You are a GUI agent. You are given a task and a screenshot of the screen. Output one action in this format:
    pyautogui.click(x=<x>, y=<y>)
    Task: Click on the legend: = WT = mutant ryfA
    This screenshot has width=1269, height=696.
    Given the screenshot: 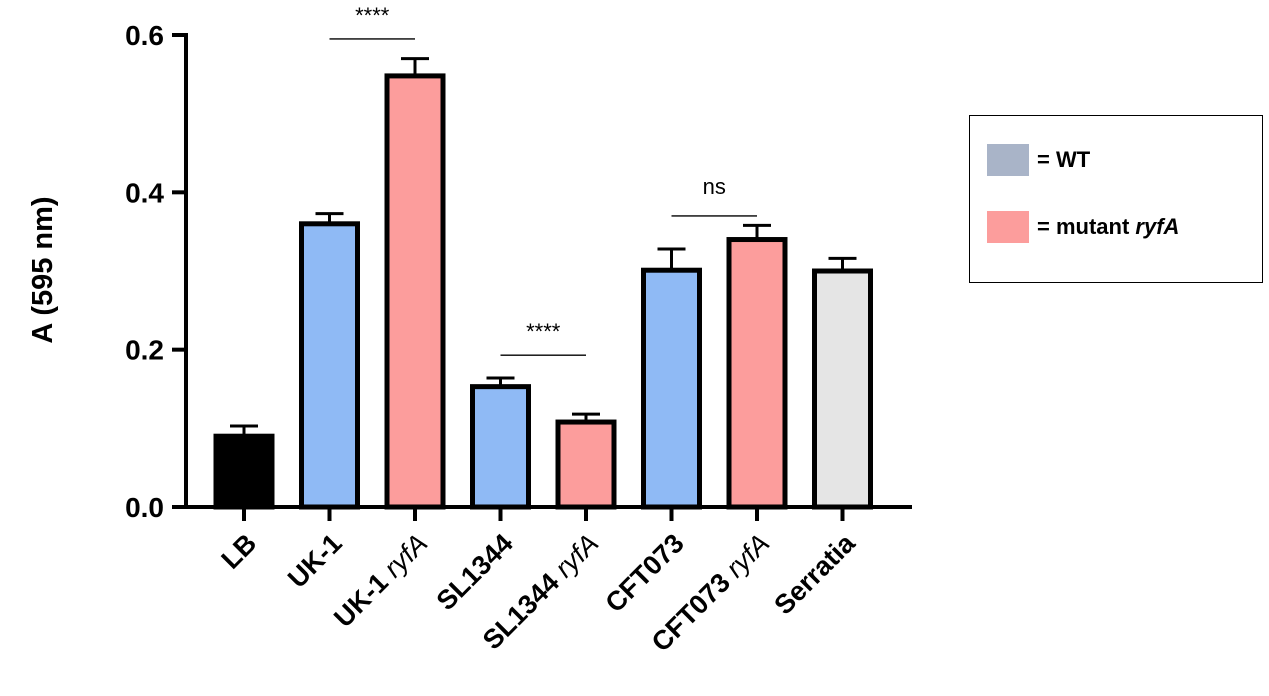 What is the action you would take?
    pyautogui.click(x=1116, y=199)
    